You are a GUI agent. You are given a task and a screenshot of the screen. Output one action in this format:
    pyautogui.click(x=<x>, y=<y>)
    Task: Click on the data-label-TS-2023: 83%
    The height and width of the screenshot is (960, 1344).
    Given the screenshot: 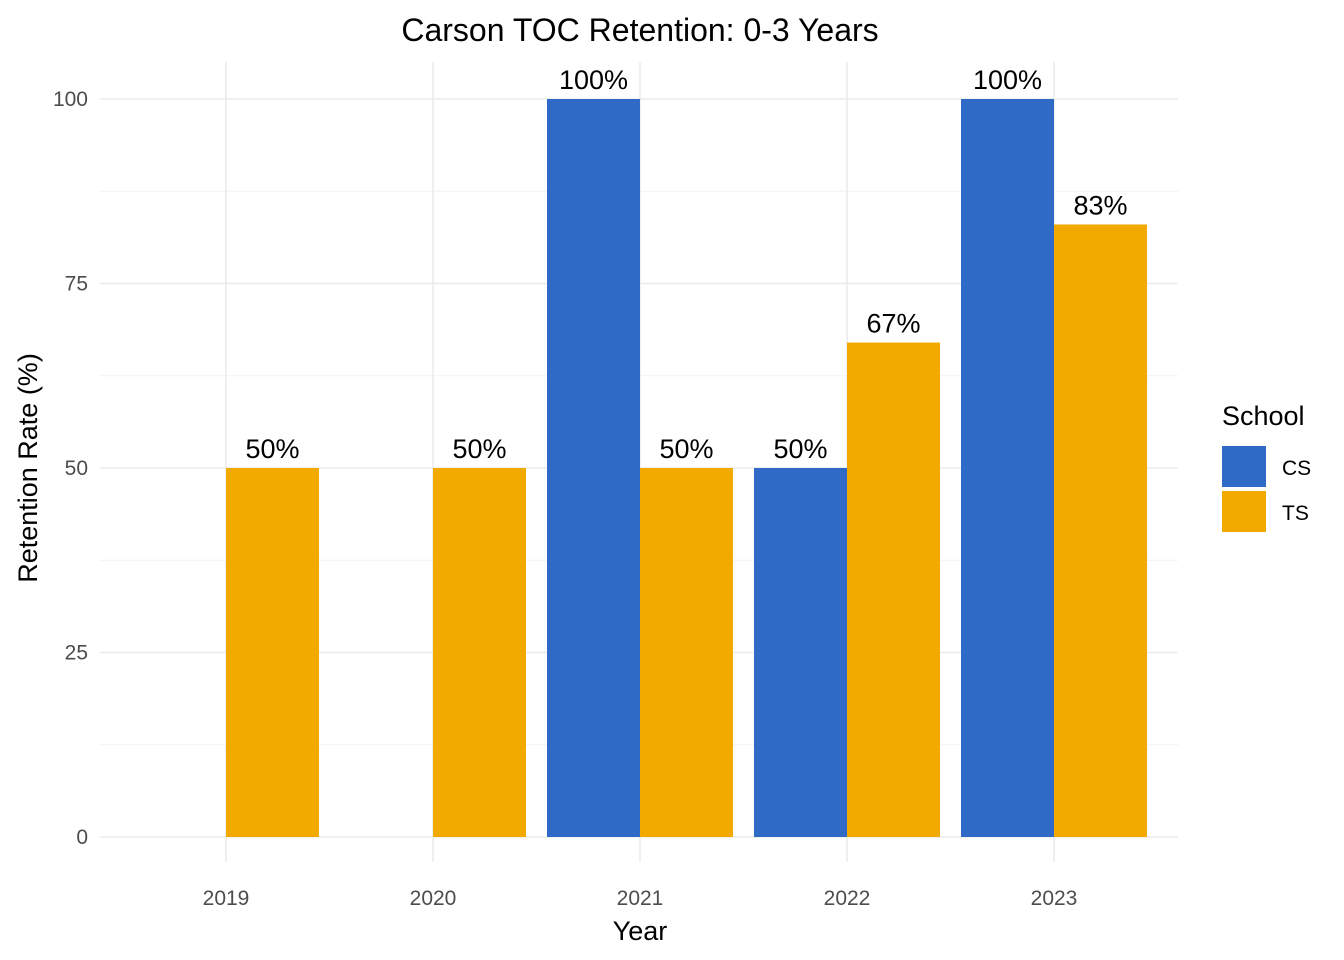 What is the action you would take?
    pyautogui.click(x=1100, y=205)
    